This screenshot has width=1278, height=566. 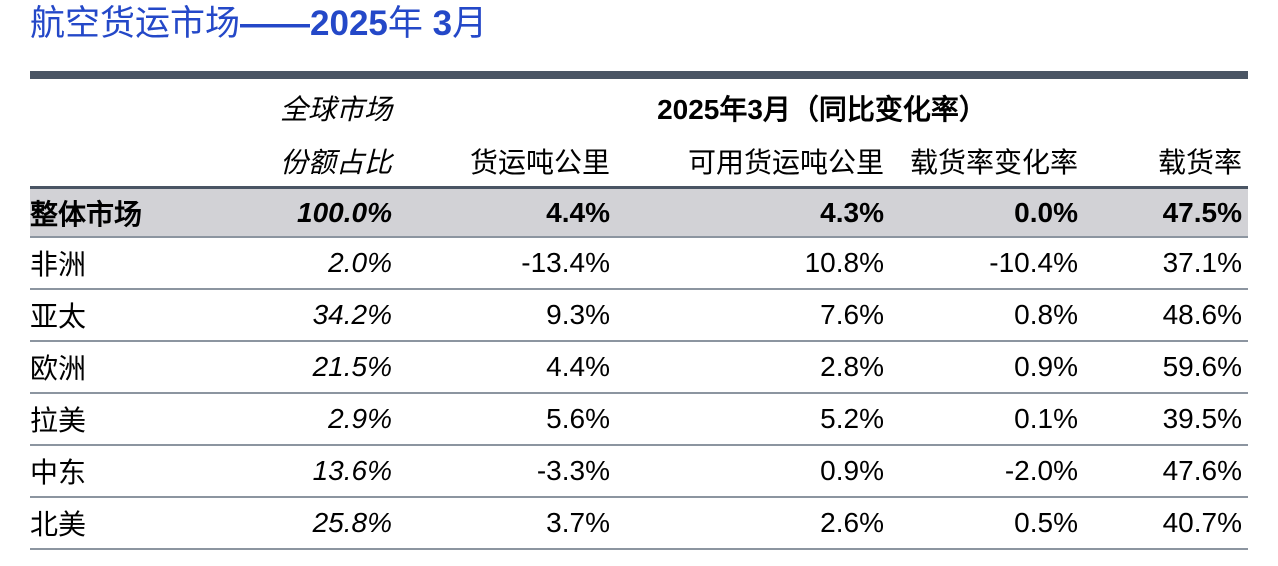 I want to click on table-row-total: 整体市场 100.0% 4.4% 4.3% 0.0% 47.5%, so click(x=639, y=212).